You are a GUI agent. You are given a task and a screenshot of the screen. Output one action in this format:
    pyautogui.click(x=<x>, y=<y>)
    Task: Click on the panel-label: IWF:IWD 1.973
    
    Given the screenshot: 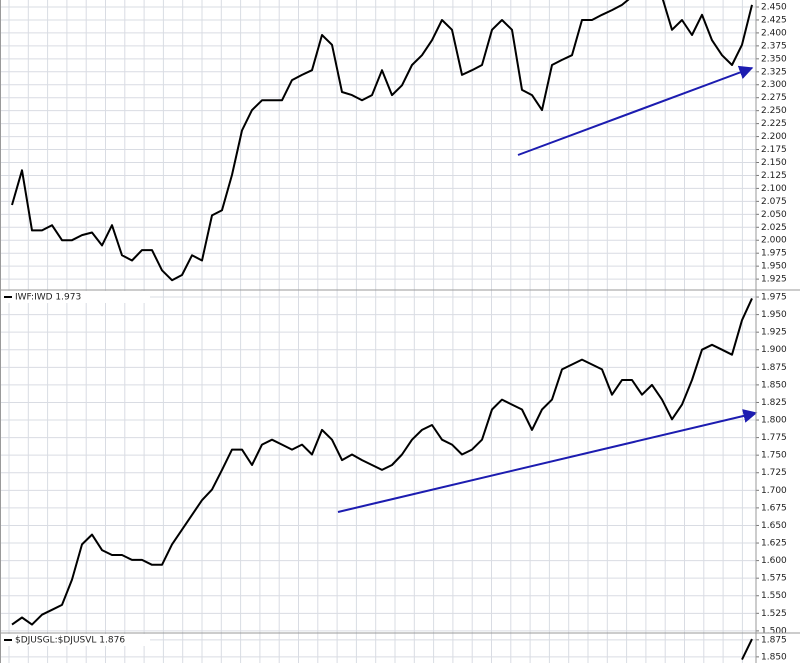 What is the action you would take?
    pyautogui.click(x=48, y=298)
    